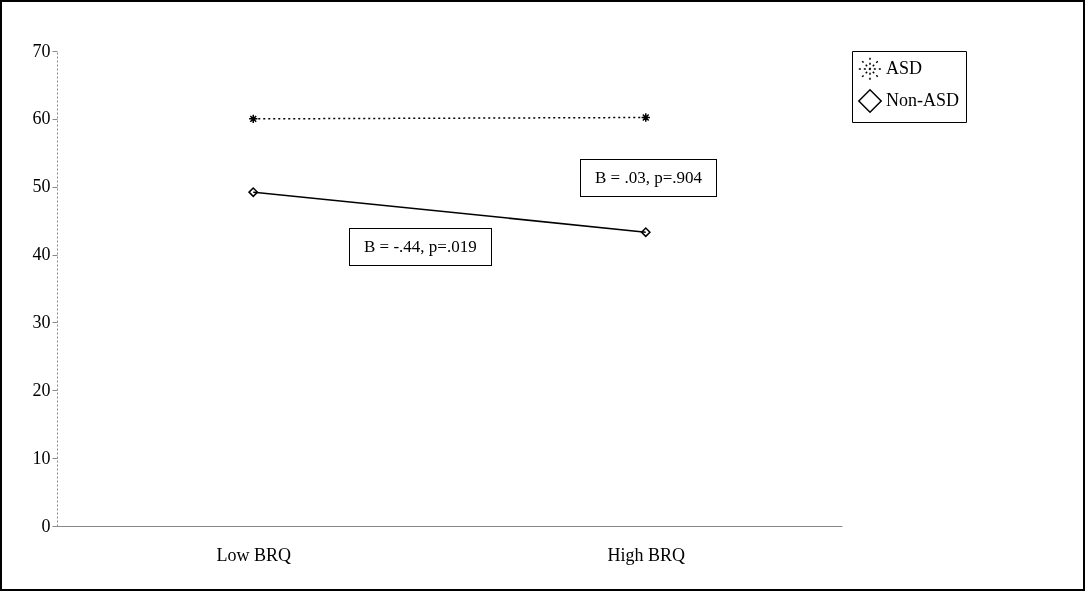  Describe the element at coordinates (923, 100) in the screenshot. I see `legend-label: Non-ASD` at that location.